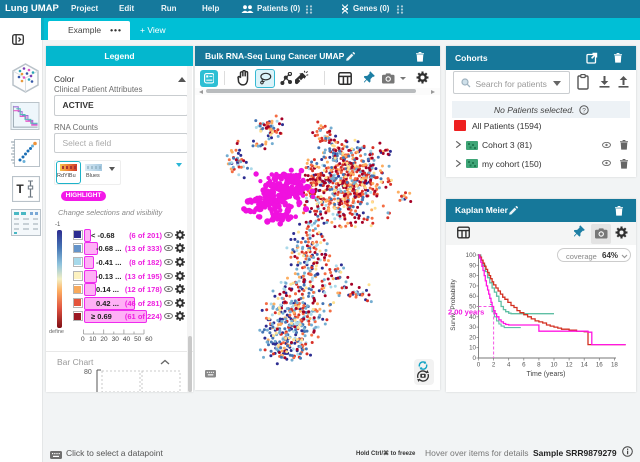  What do you see at coordinates (472, 276) in the screenshot?
I see `svg-text: 80` at bounding box center [472, 276].